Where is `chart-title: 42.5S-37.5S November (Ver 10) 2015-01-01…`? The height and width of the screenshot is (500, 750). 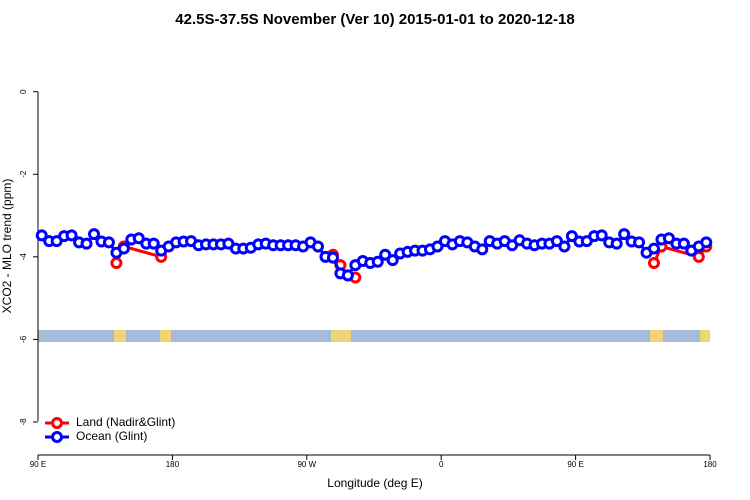
chart-title: 42.5S-37.5S November (Ver 10) 2015-01-01… is located at coordinates (374, 19).